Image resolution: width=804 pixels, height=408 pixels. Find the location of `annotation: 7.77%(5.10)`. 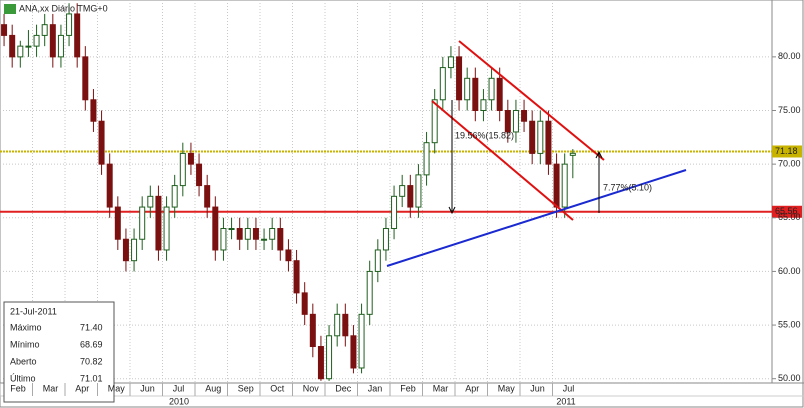

annotation: 7.77%(5.10) is located at coordinates (627, 187).